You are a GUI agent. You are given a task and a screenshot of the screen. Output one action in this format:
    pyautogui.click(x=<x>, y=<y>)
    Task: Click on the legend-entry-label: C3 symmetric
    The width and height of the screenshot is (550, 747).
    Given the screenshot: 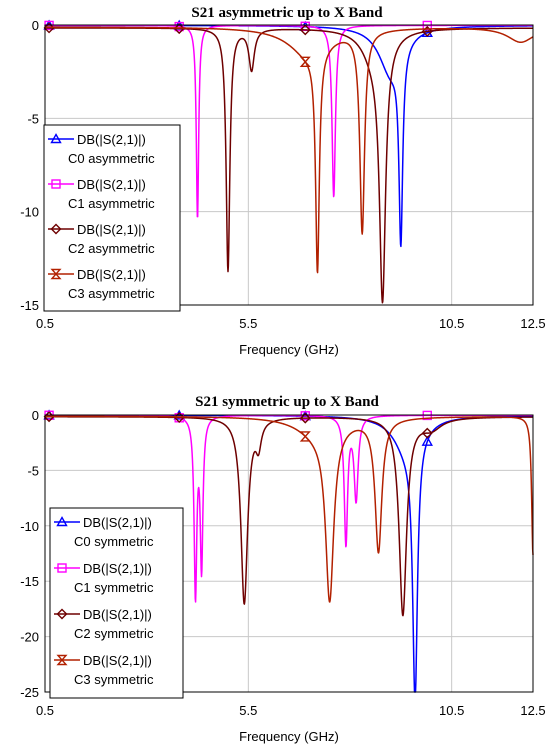 What is the action you would take?
    pyautogui.click(x=114, y=679)
    